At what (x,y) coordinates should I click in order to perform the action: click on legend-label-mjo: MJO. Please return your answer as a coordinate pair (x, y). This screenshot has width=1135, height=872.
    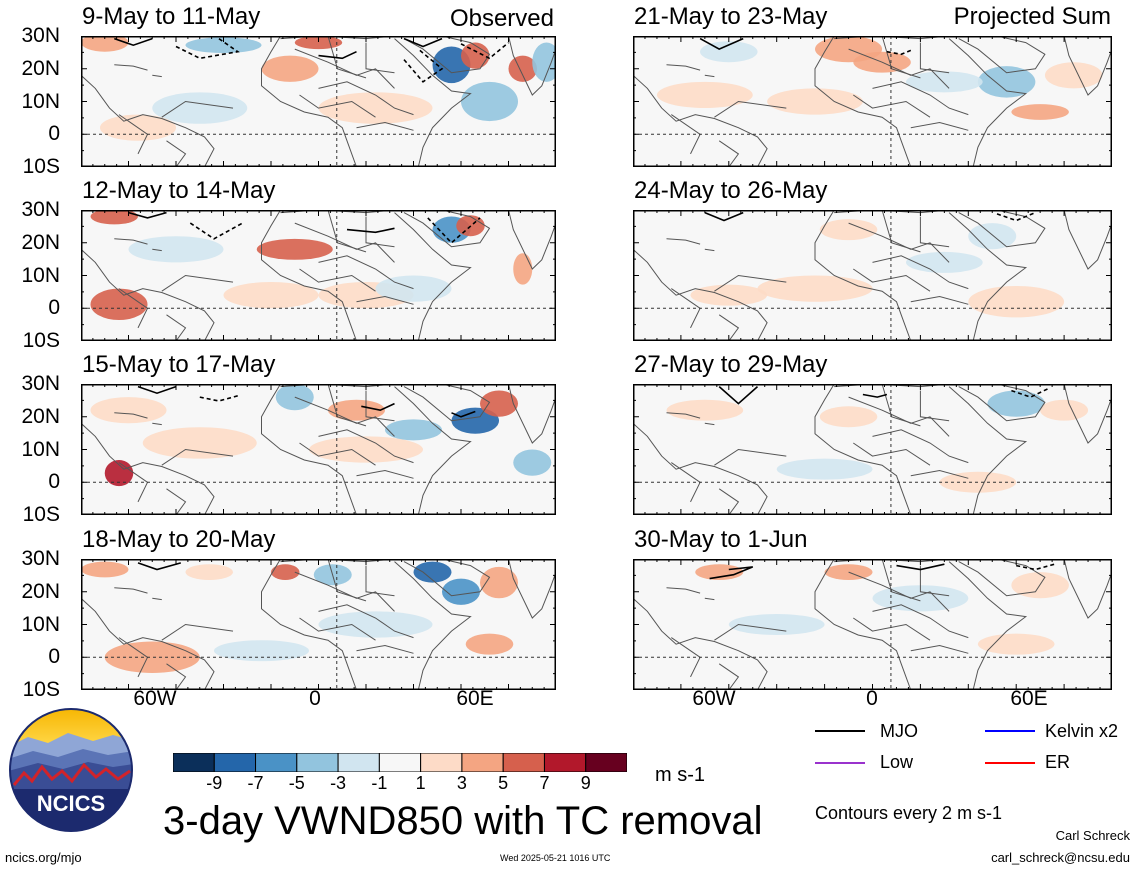
    Looking at the image, I should click on (899, 731).